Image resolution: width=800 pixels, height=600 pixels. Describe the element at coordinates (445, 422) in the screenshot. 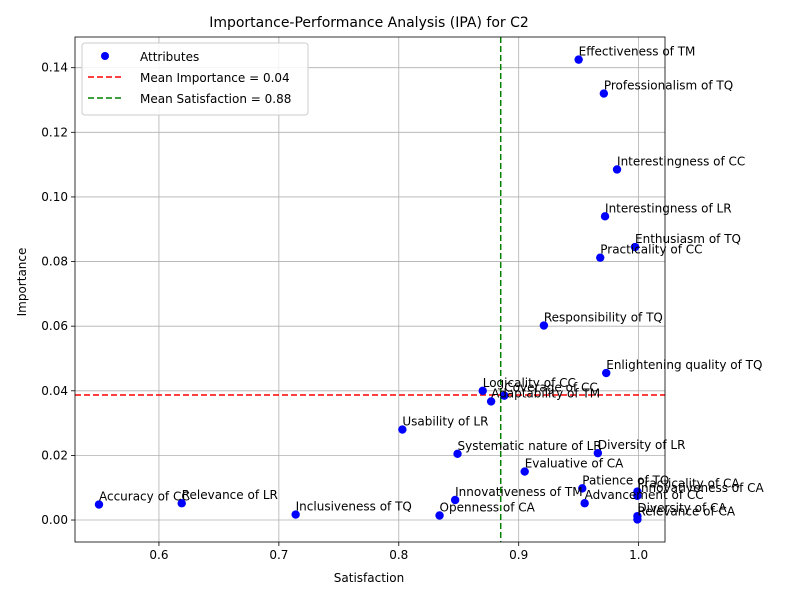

I see `point-label: Usability of LR` at that location.